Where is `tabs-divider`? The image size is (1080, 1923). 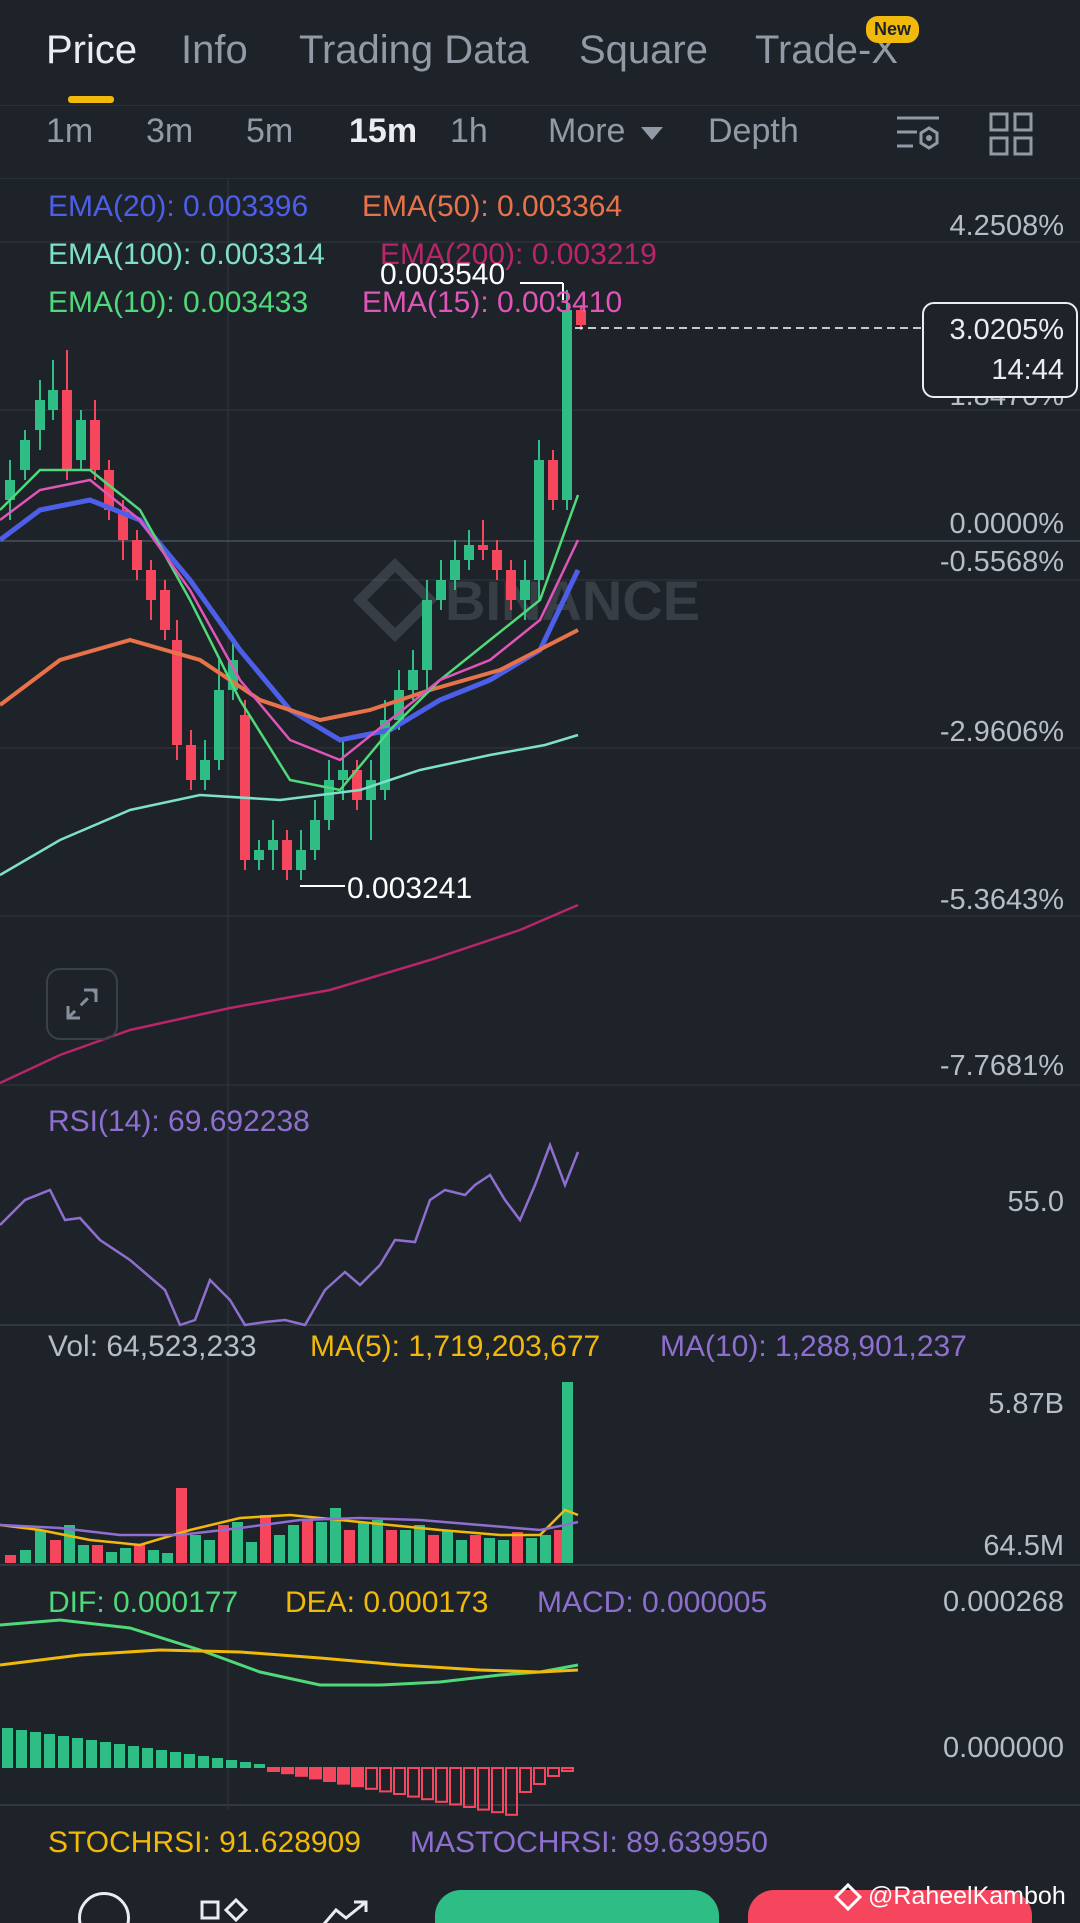 tabs-divider is located at coordinates (540, 105).